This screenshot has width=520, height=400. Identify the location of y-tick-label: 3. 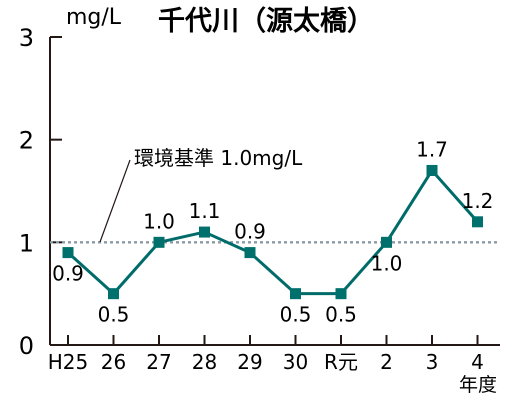
(26, 38).